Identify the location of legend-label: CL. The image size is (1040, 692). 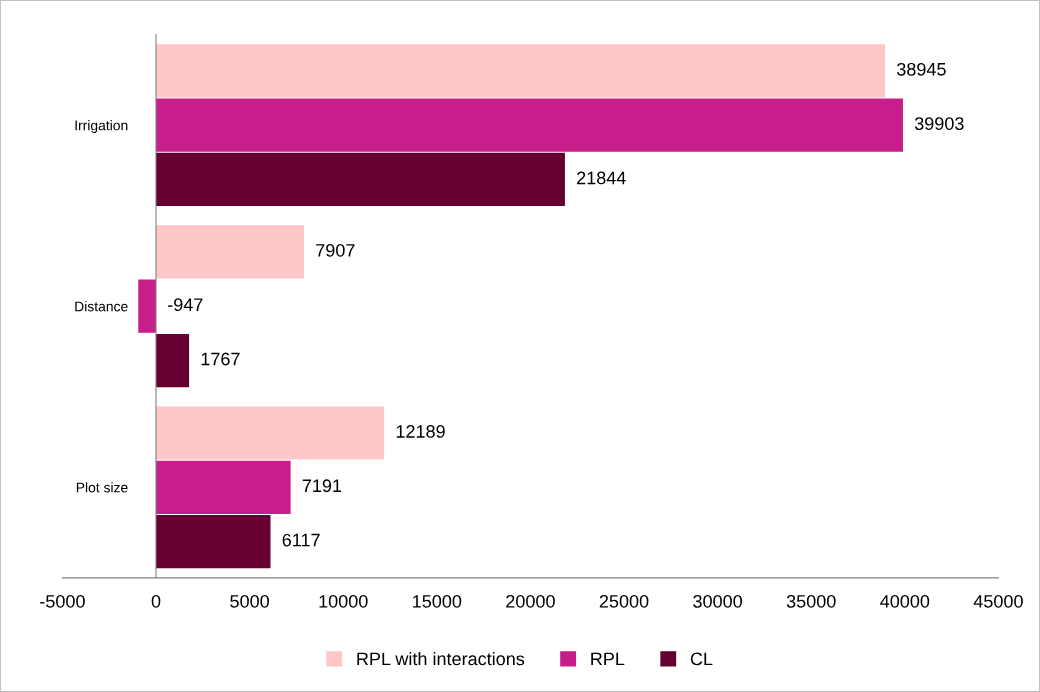
(701, 659).